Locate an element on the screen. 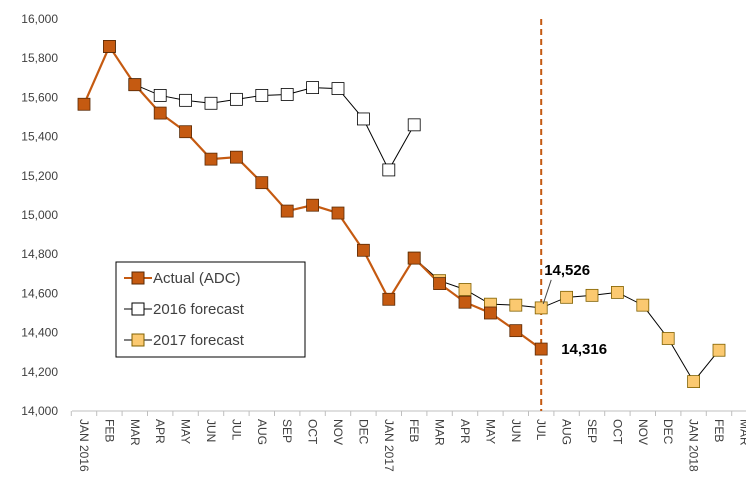 The image size is (746, 489). y-tick-label: 14,600 is located at coordinates (39, 293).